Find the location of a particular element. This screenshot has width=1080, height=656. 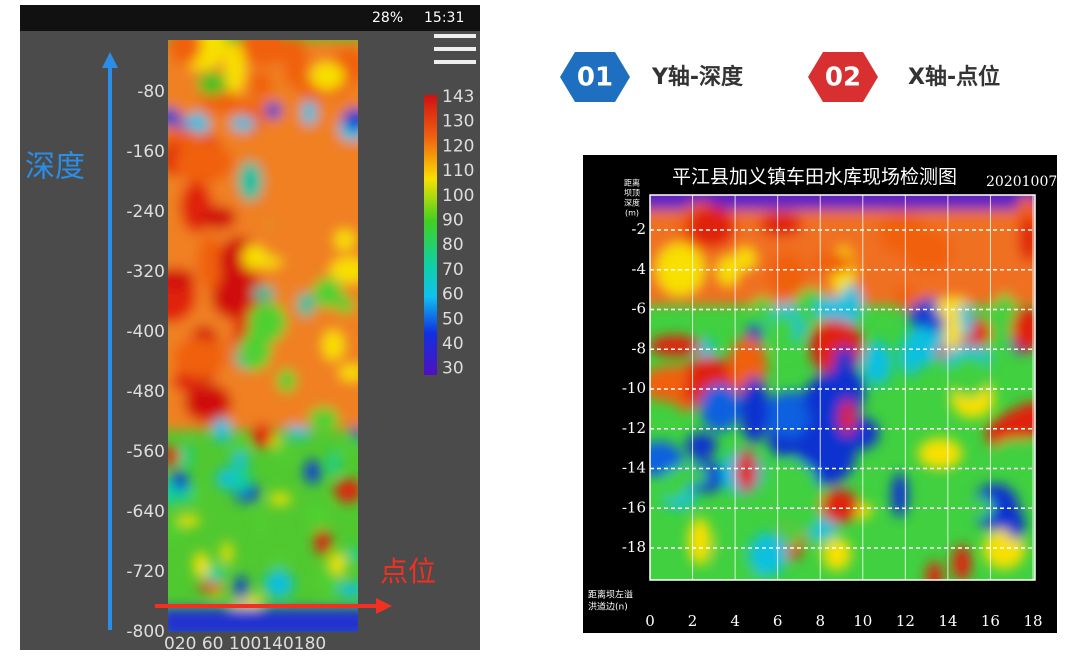

x-tick-label: 18 is located at coordinates (1032, 621).